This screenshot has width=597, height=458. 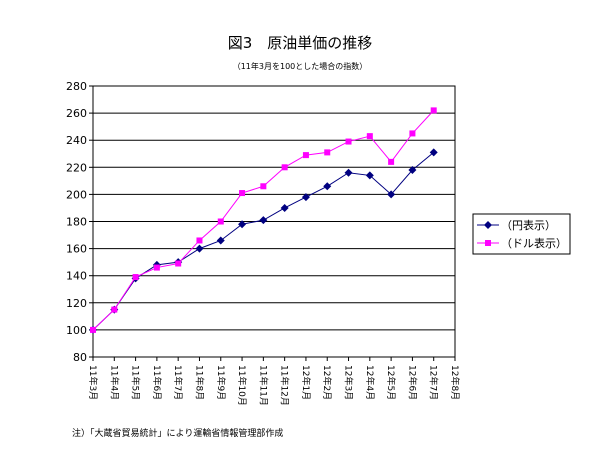 I want to click on y-tick-label: 260, so click(x=76, y=113).